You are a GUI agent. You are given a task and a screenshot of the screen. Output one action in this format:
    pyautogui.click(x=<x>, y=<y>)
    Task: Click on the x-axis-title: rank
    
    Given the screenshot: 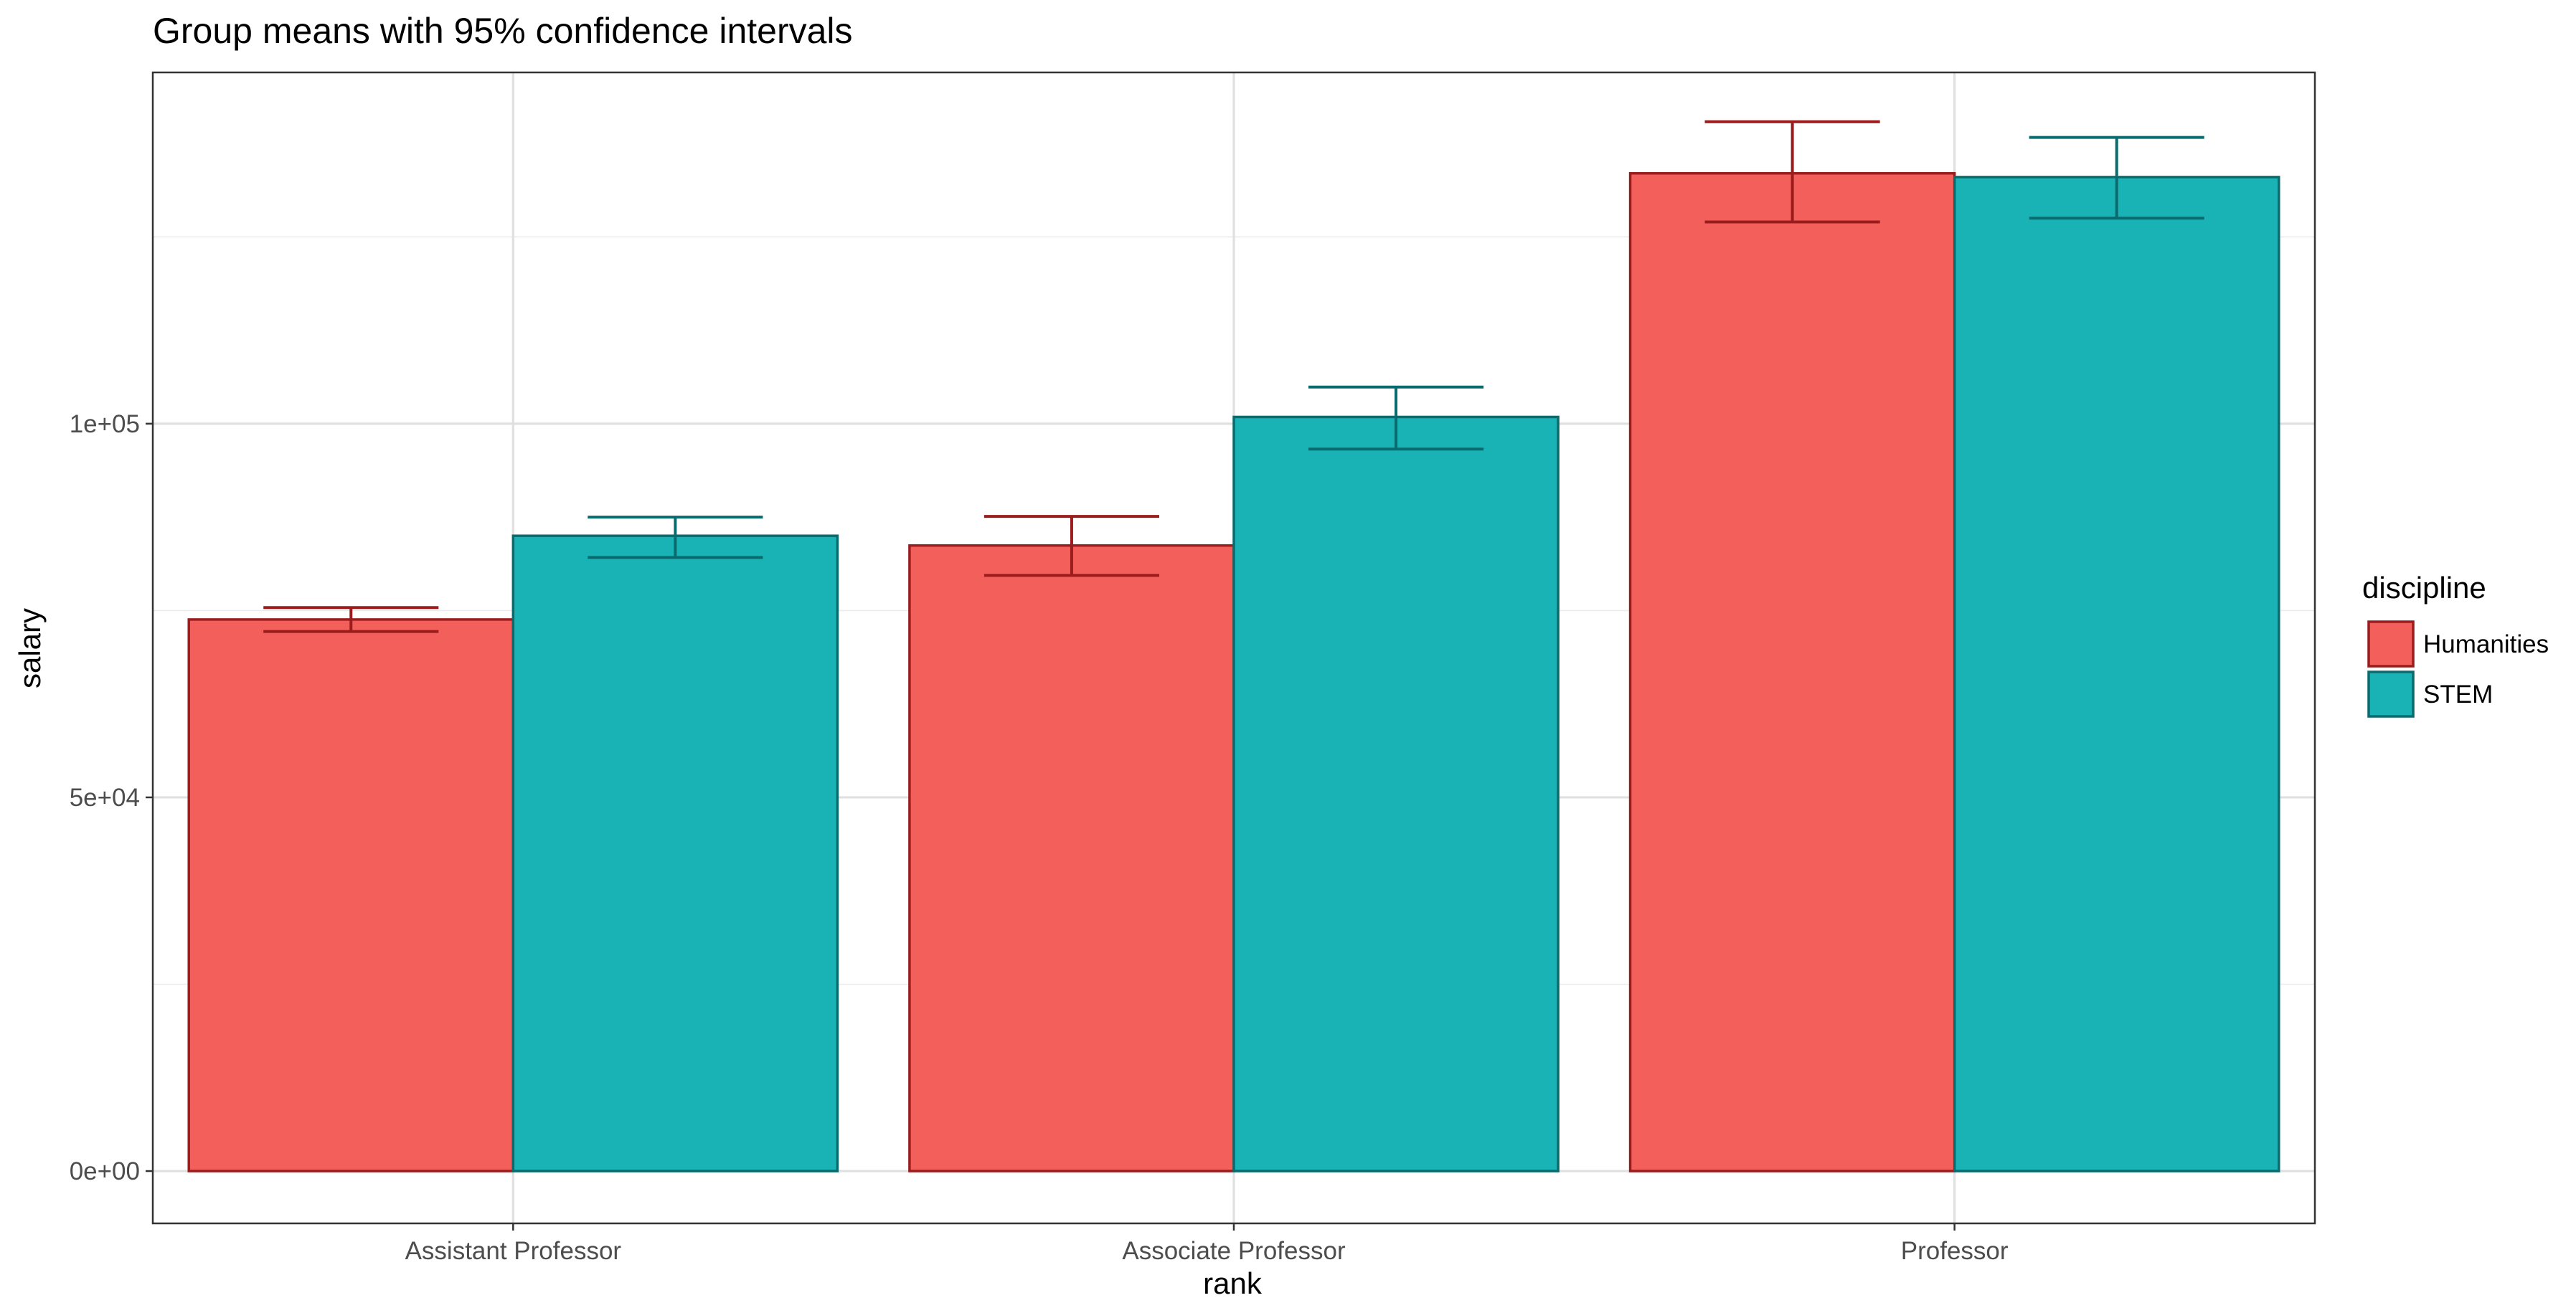 What is the action you would take?
    pyautogui.click(x=1233, y=1283)
    